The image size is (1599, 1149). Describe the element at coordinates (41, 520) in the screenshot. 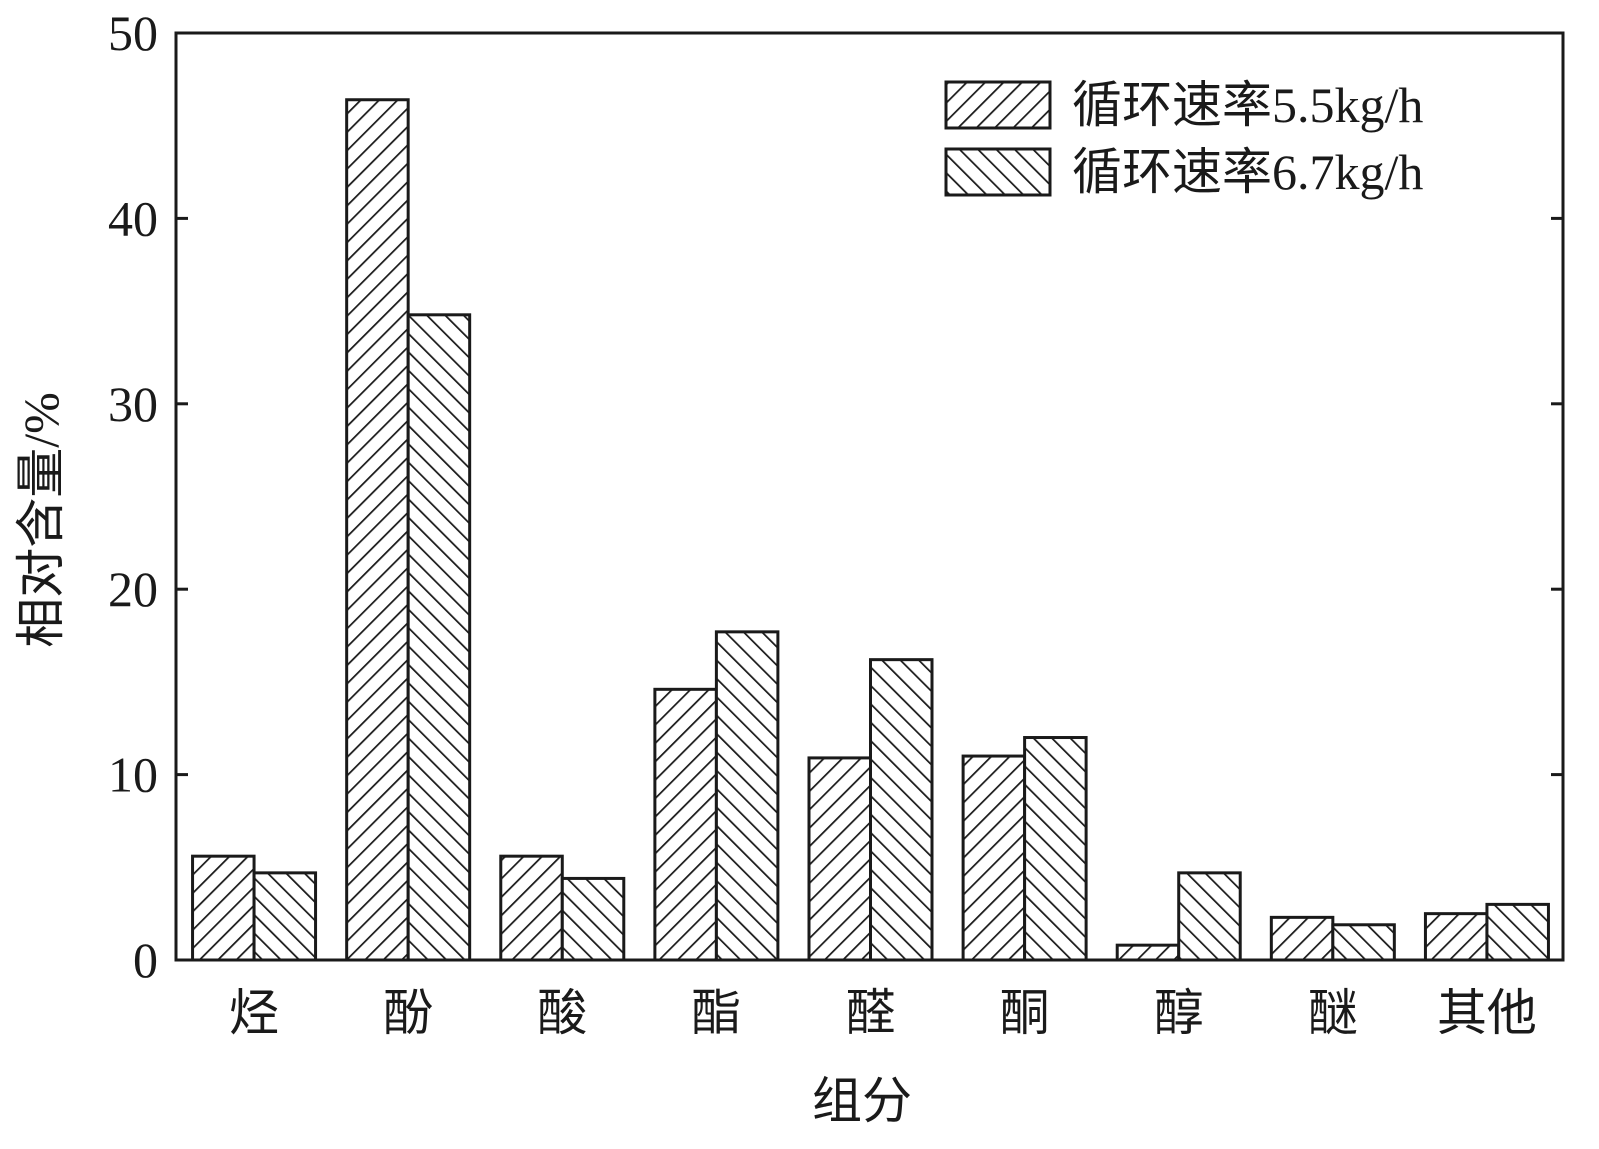

I see `y-axis-label: 相对含量/%` at that location.